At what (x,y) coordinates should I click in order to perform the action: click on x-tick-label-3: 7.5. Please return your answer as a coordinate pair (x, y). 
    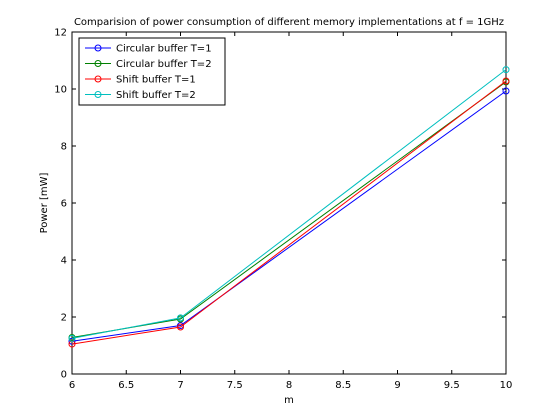
    Looking at the image, I should click on (235, 385).